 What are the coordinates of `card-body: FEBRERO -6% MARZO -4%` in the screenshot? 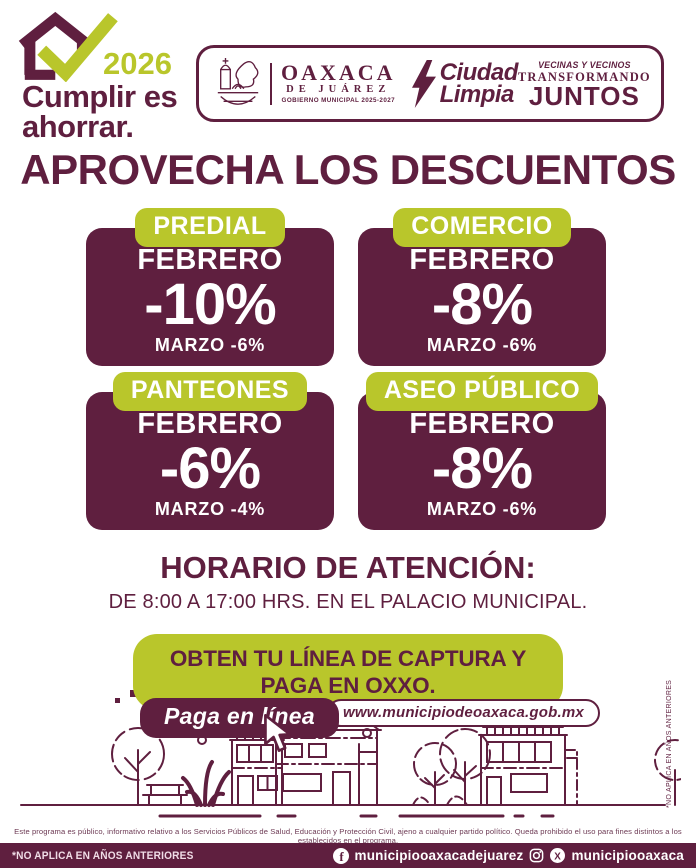 It's located at (210, 461).